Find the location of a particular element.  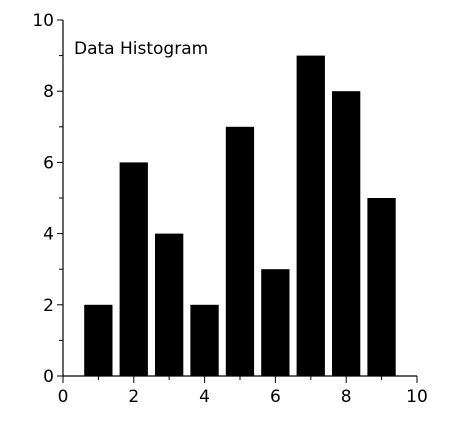

y-tick-label-8: 8 is located at coordinates (48, 92).